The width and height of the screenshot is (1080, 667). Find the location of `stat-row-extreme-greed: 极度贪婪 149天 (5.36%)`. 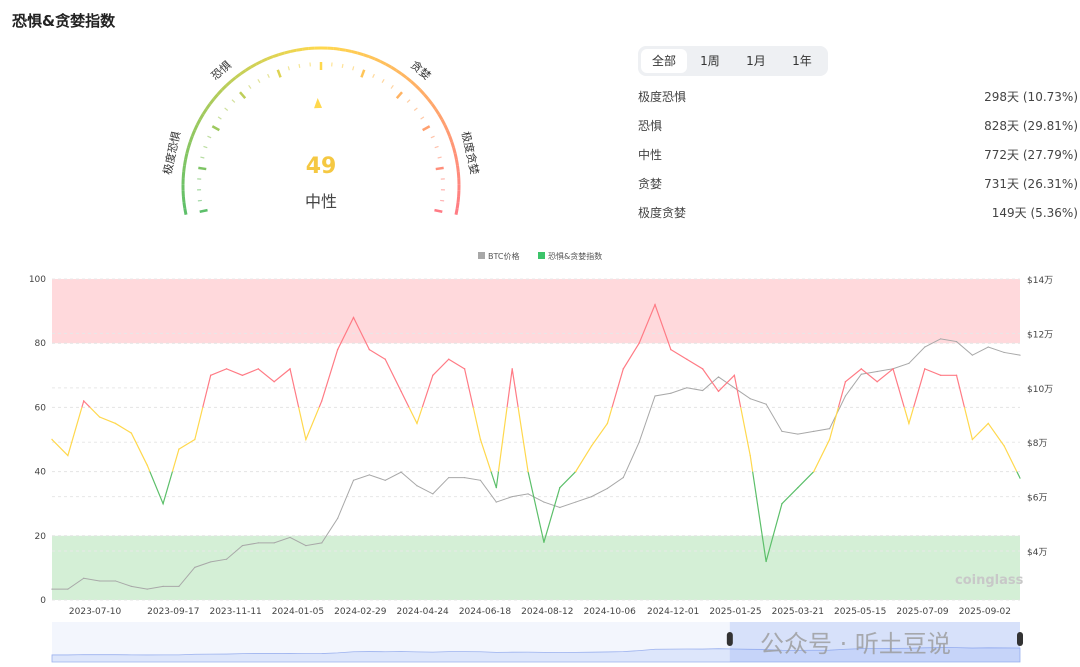

stat-row-extreme-greed: 极度贪婪 149天 (5.36%) is located at coordinates (858, 218).